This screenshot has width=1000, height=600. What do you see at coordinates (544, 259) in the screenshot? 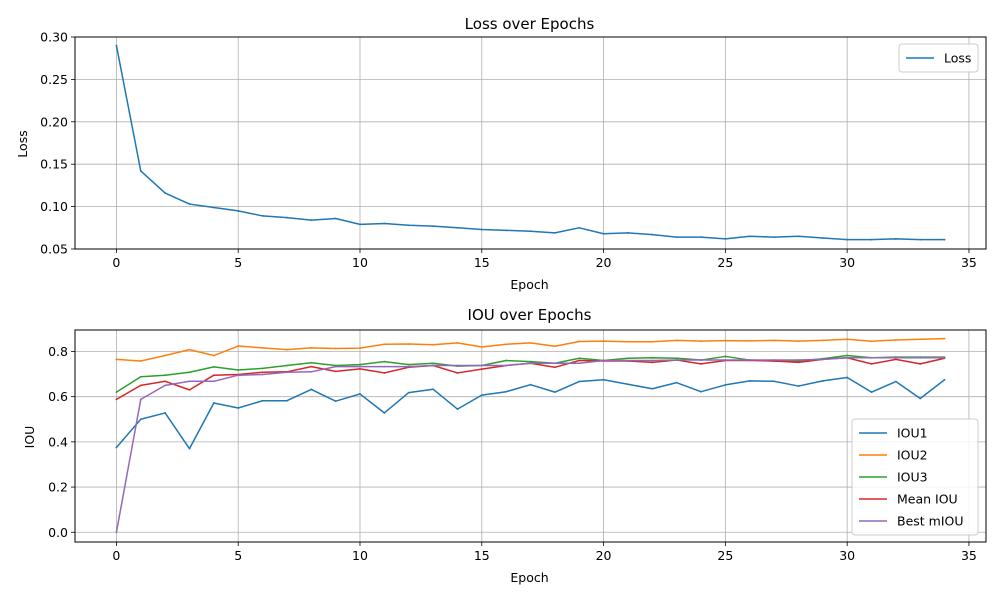
I see `loss-x-ticks: 0 5 10 15 20 25 30 35` at bounding box center [544, 259].